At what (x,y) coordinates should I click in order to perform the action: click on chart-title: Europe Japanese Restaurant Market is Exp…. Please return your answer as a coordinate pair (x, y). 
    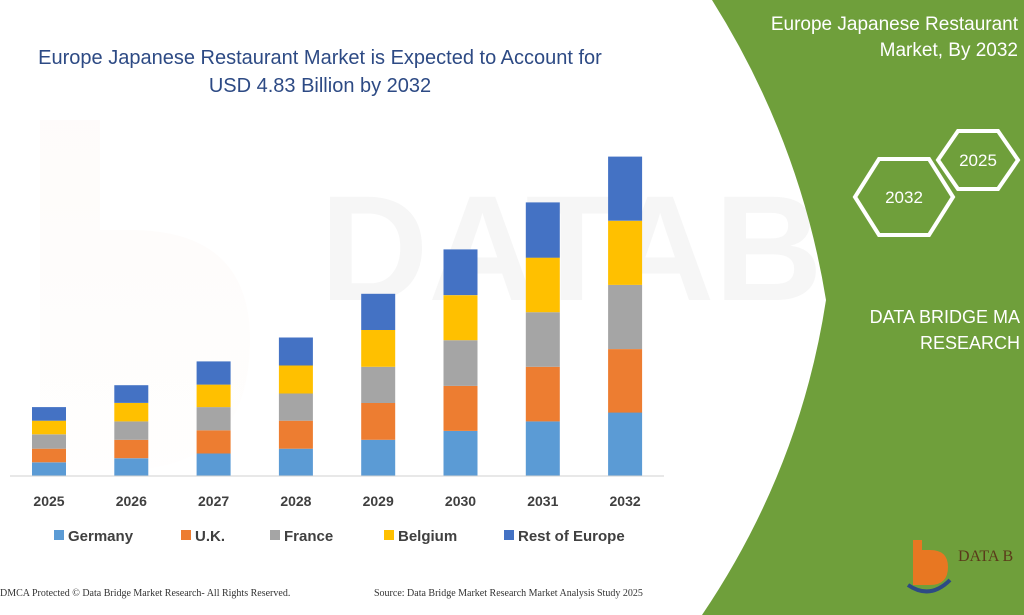
    Looking at the image, I should click on (320, 72).